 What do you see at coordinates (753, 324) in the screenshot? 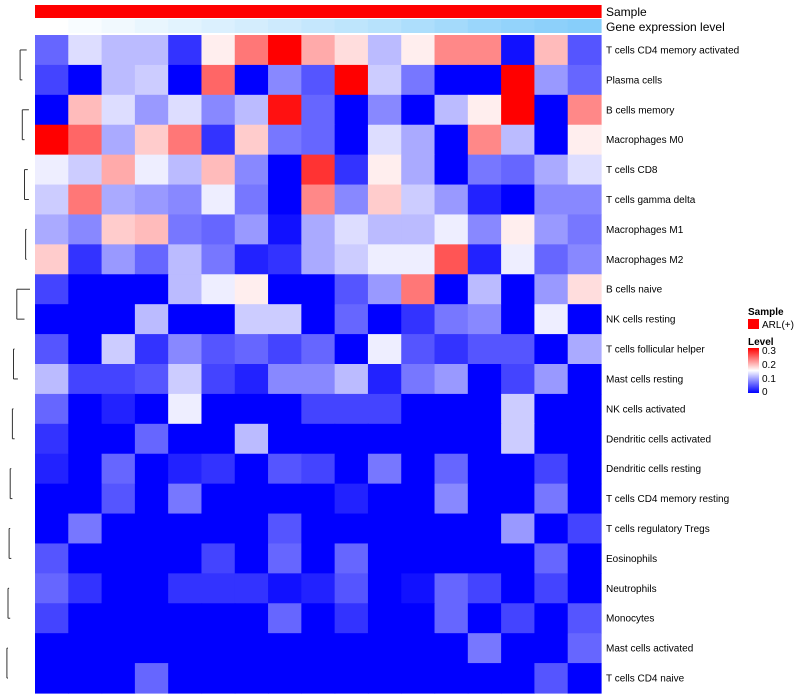
I see `legend-sample-swatch` at bounding box center [753, 324].